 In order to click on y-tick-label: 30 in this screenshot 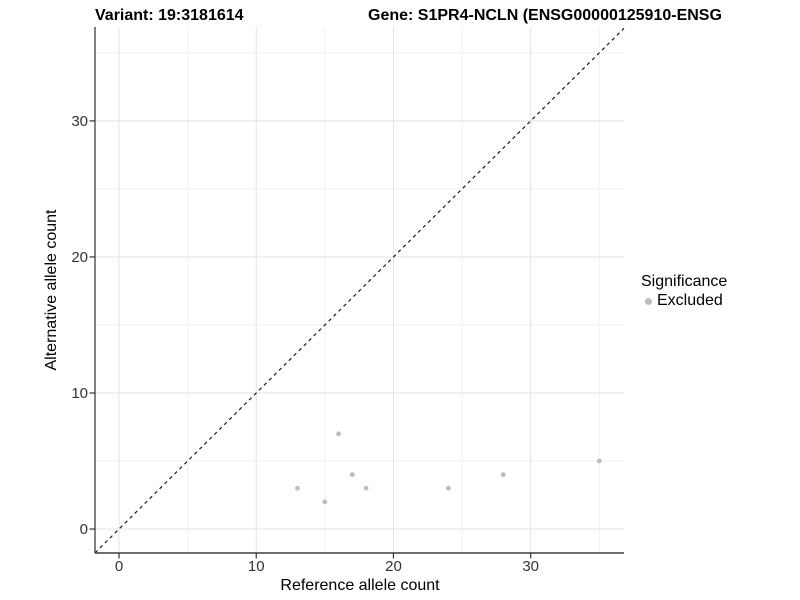, I will do `click(79, 121)`.